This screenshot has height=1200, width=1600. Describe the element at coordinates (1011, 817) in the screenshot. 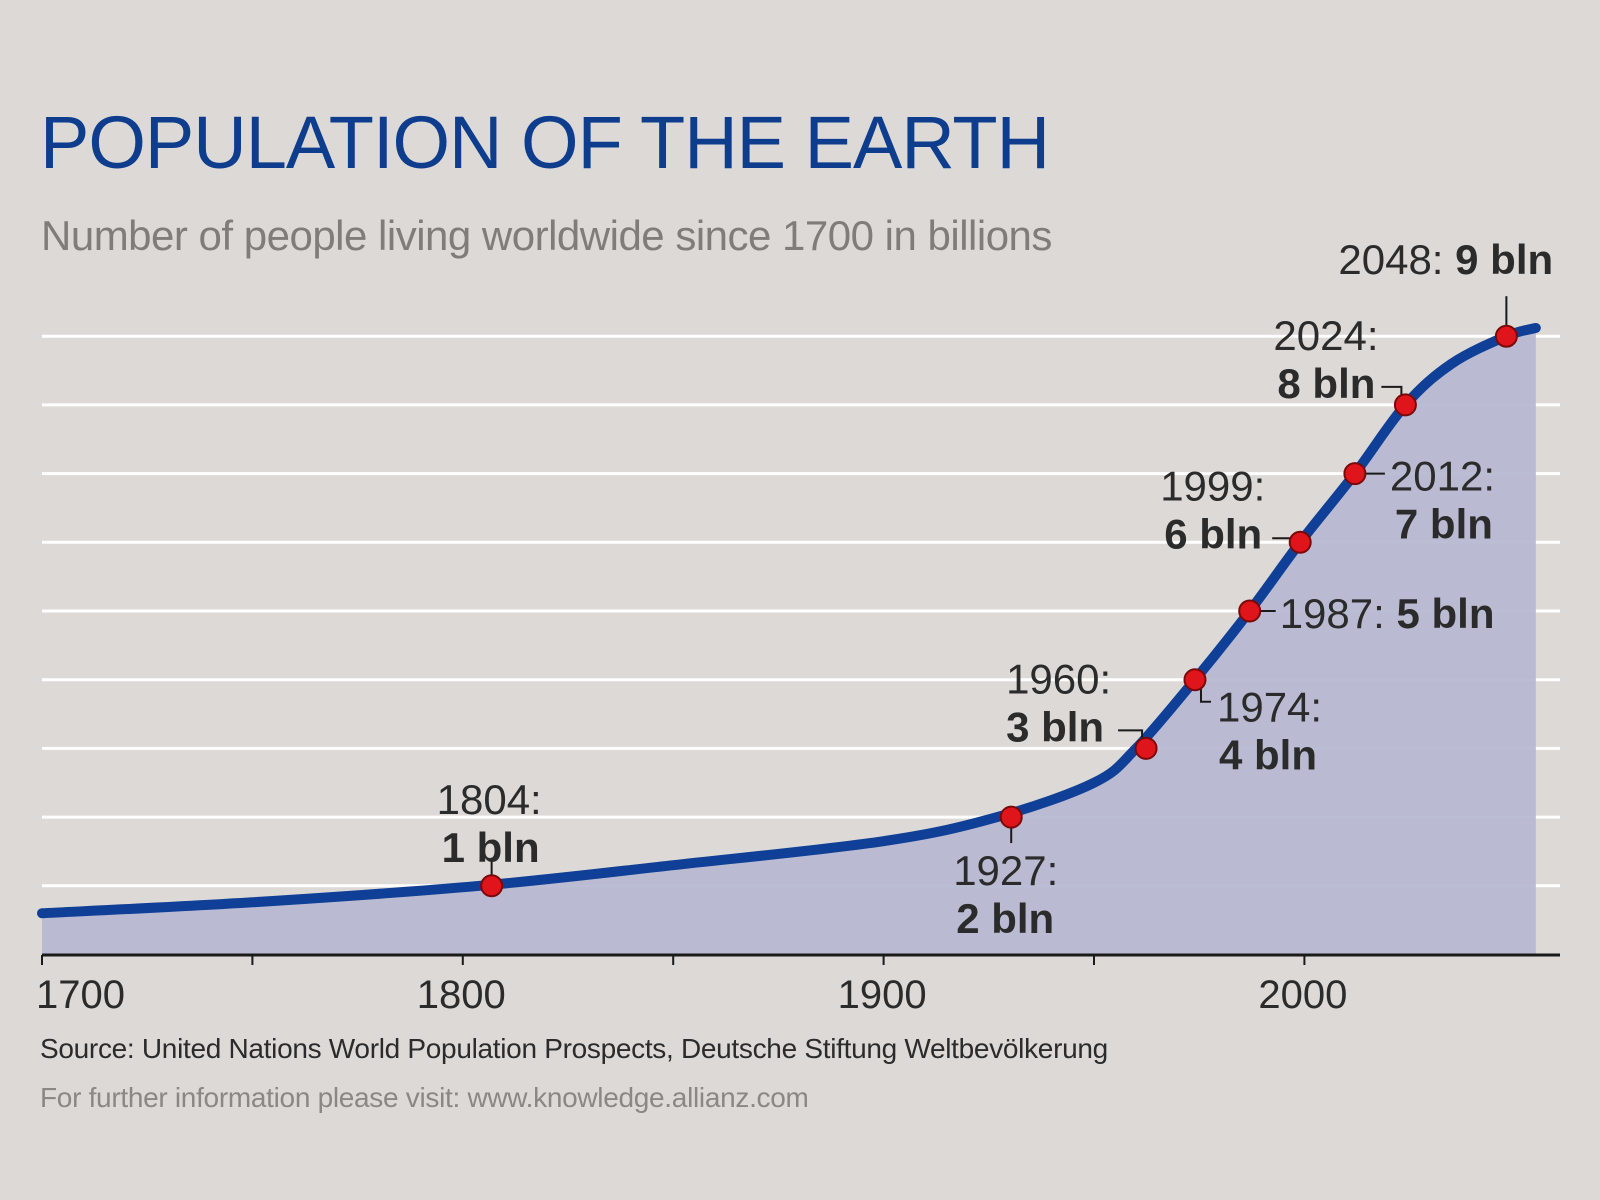

I see `marker-1927` at that location.